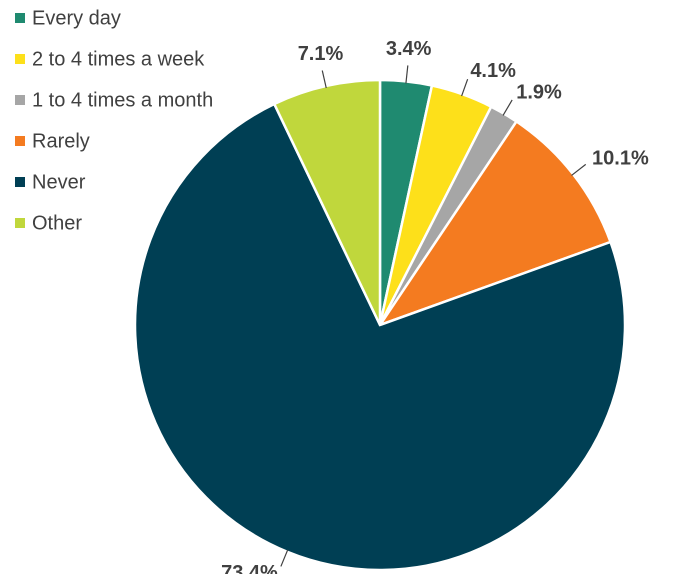 The width and height of the screenshot is (683, 574). I want to click on legend-label: Rarely, so click(61, 141).